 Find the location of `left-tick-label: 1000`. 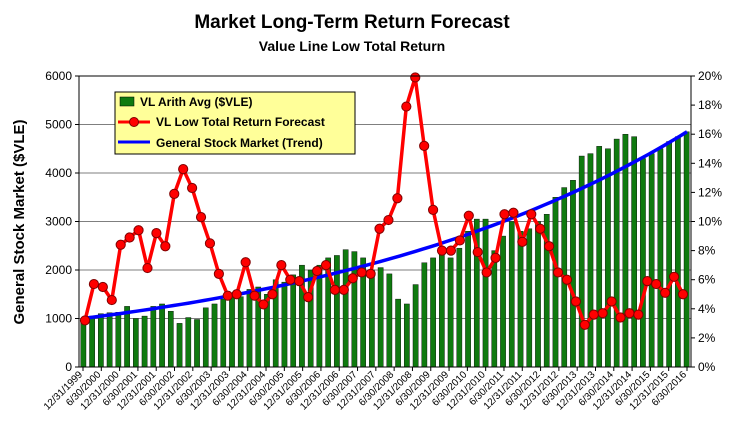

left-tick-label: 1000 is located at coordinates (58, 319).